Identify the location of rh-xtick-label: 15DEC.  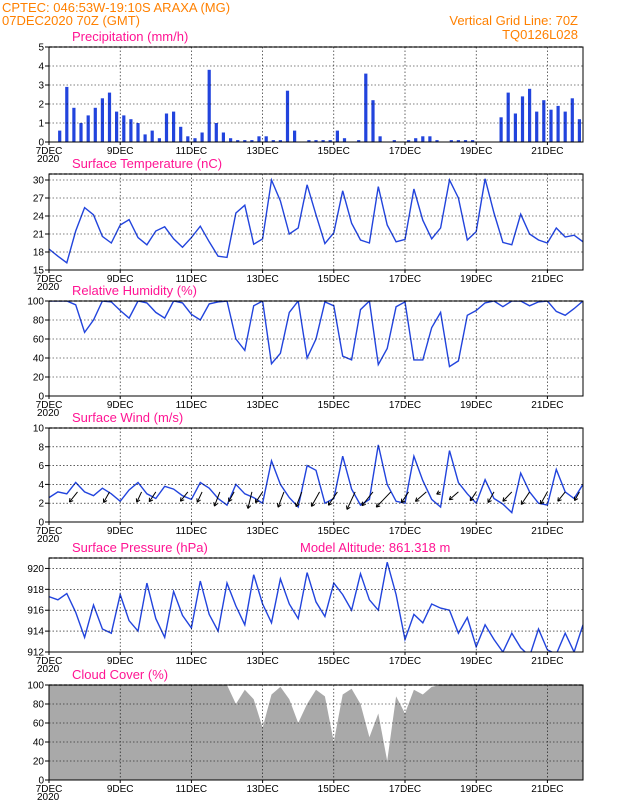
(334, 405).